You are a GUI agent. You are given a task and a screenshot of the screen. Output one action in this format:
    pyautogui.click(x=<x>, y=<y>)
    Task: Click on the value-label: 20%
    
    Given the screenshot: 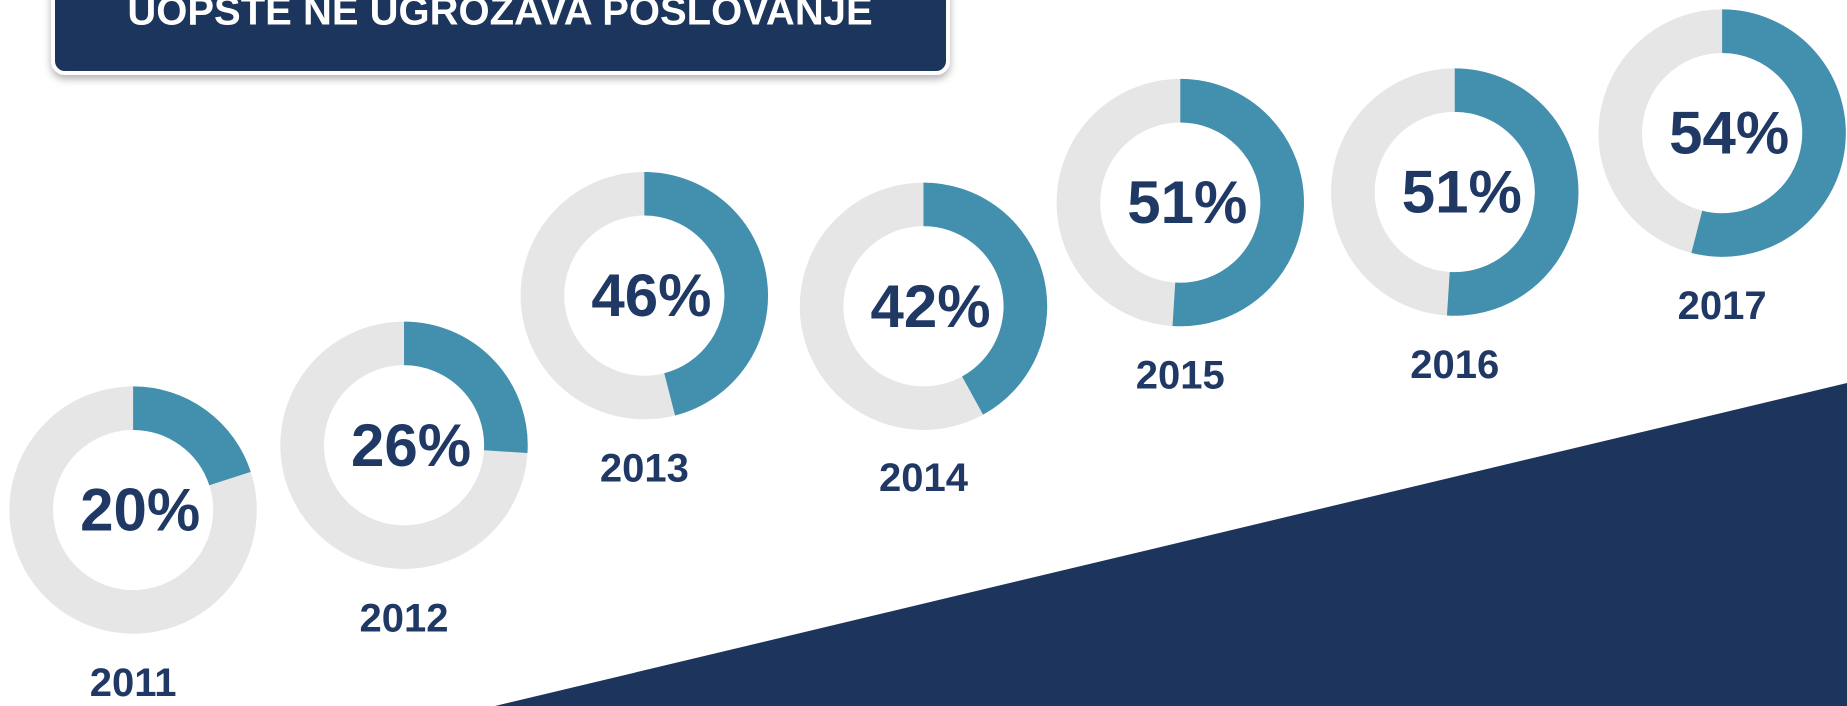 What is the action you would take?
    pyautogui.click(x=140, y=510)
    